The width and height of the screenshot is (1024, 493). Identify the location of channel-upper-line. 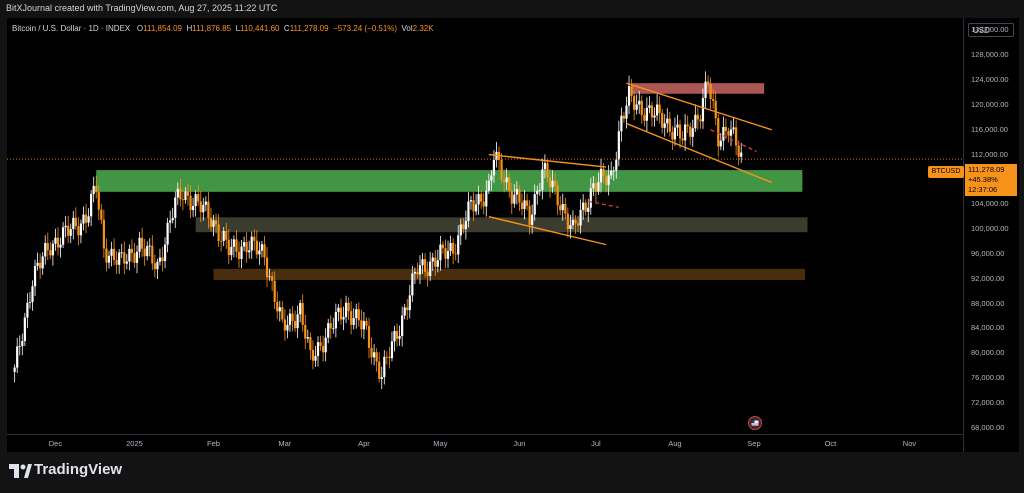
(699, 106).